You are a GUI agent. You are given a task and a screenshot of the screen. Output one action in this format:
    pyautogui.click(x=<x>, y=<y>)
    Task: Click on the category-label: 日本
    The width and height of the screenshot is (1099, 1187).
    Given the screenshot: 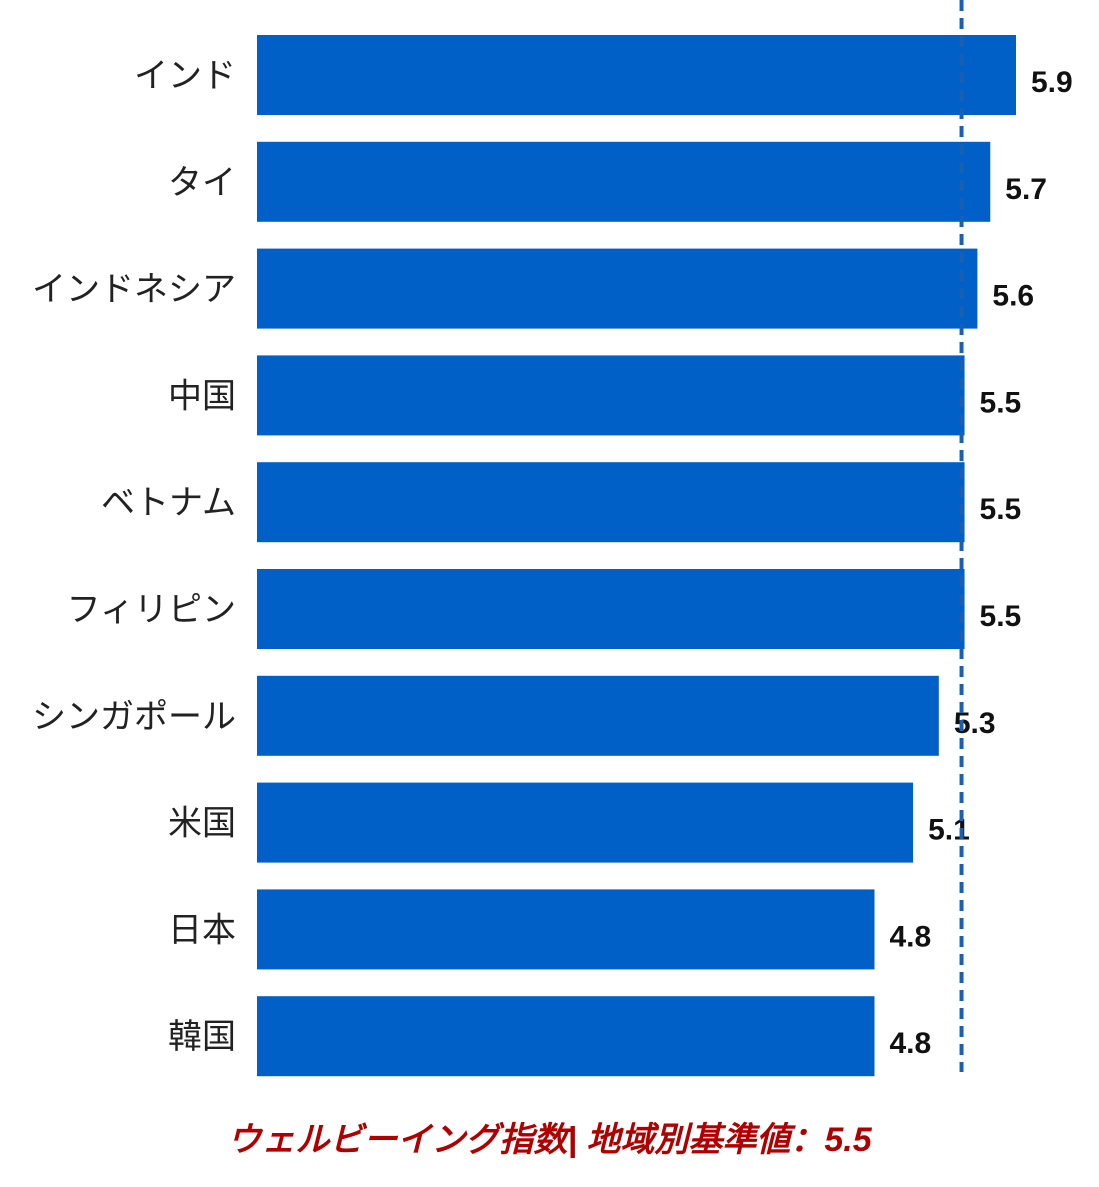 What is the action you would take?
    pyautogui.click(x=202, y=930)
    